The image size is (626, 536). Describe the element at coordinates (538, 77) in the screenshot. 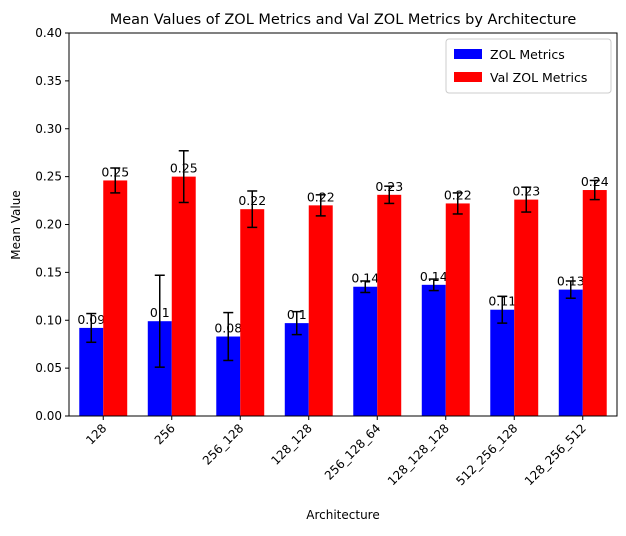

I see `legend-label: Val ZOL Metrics` at that location.